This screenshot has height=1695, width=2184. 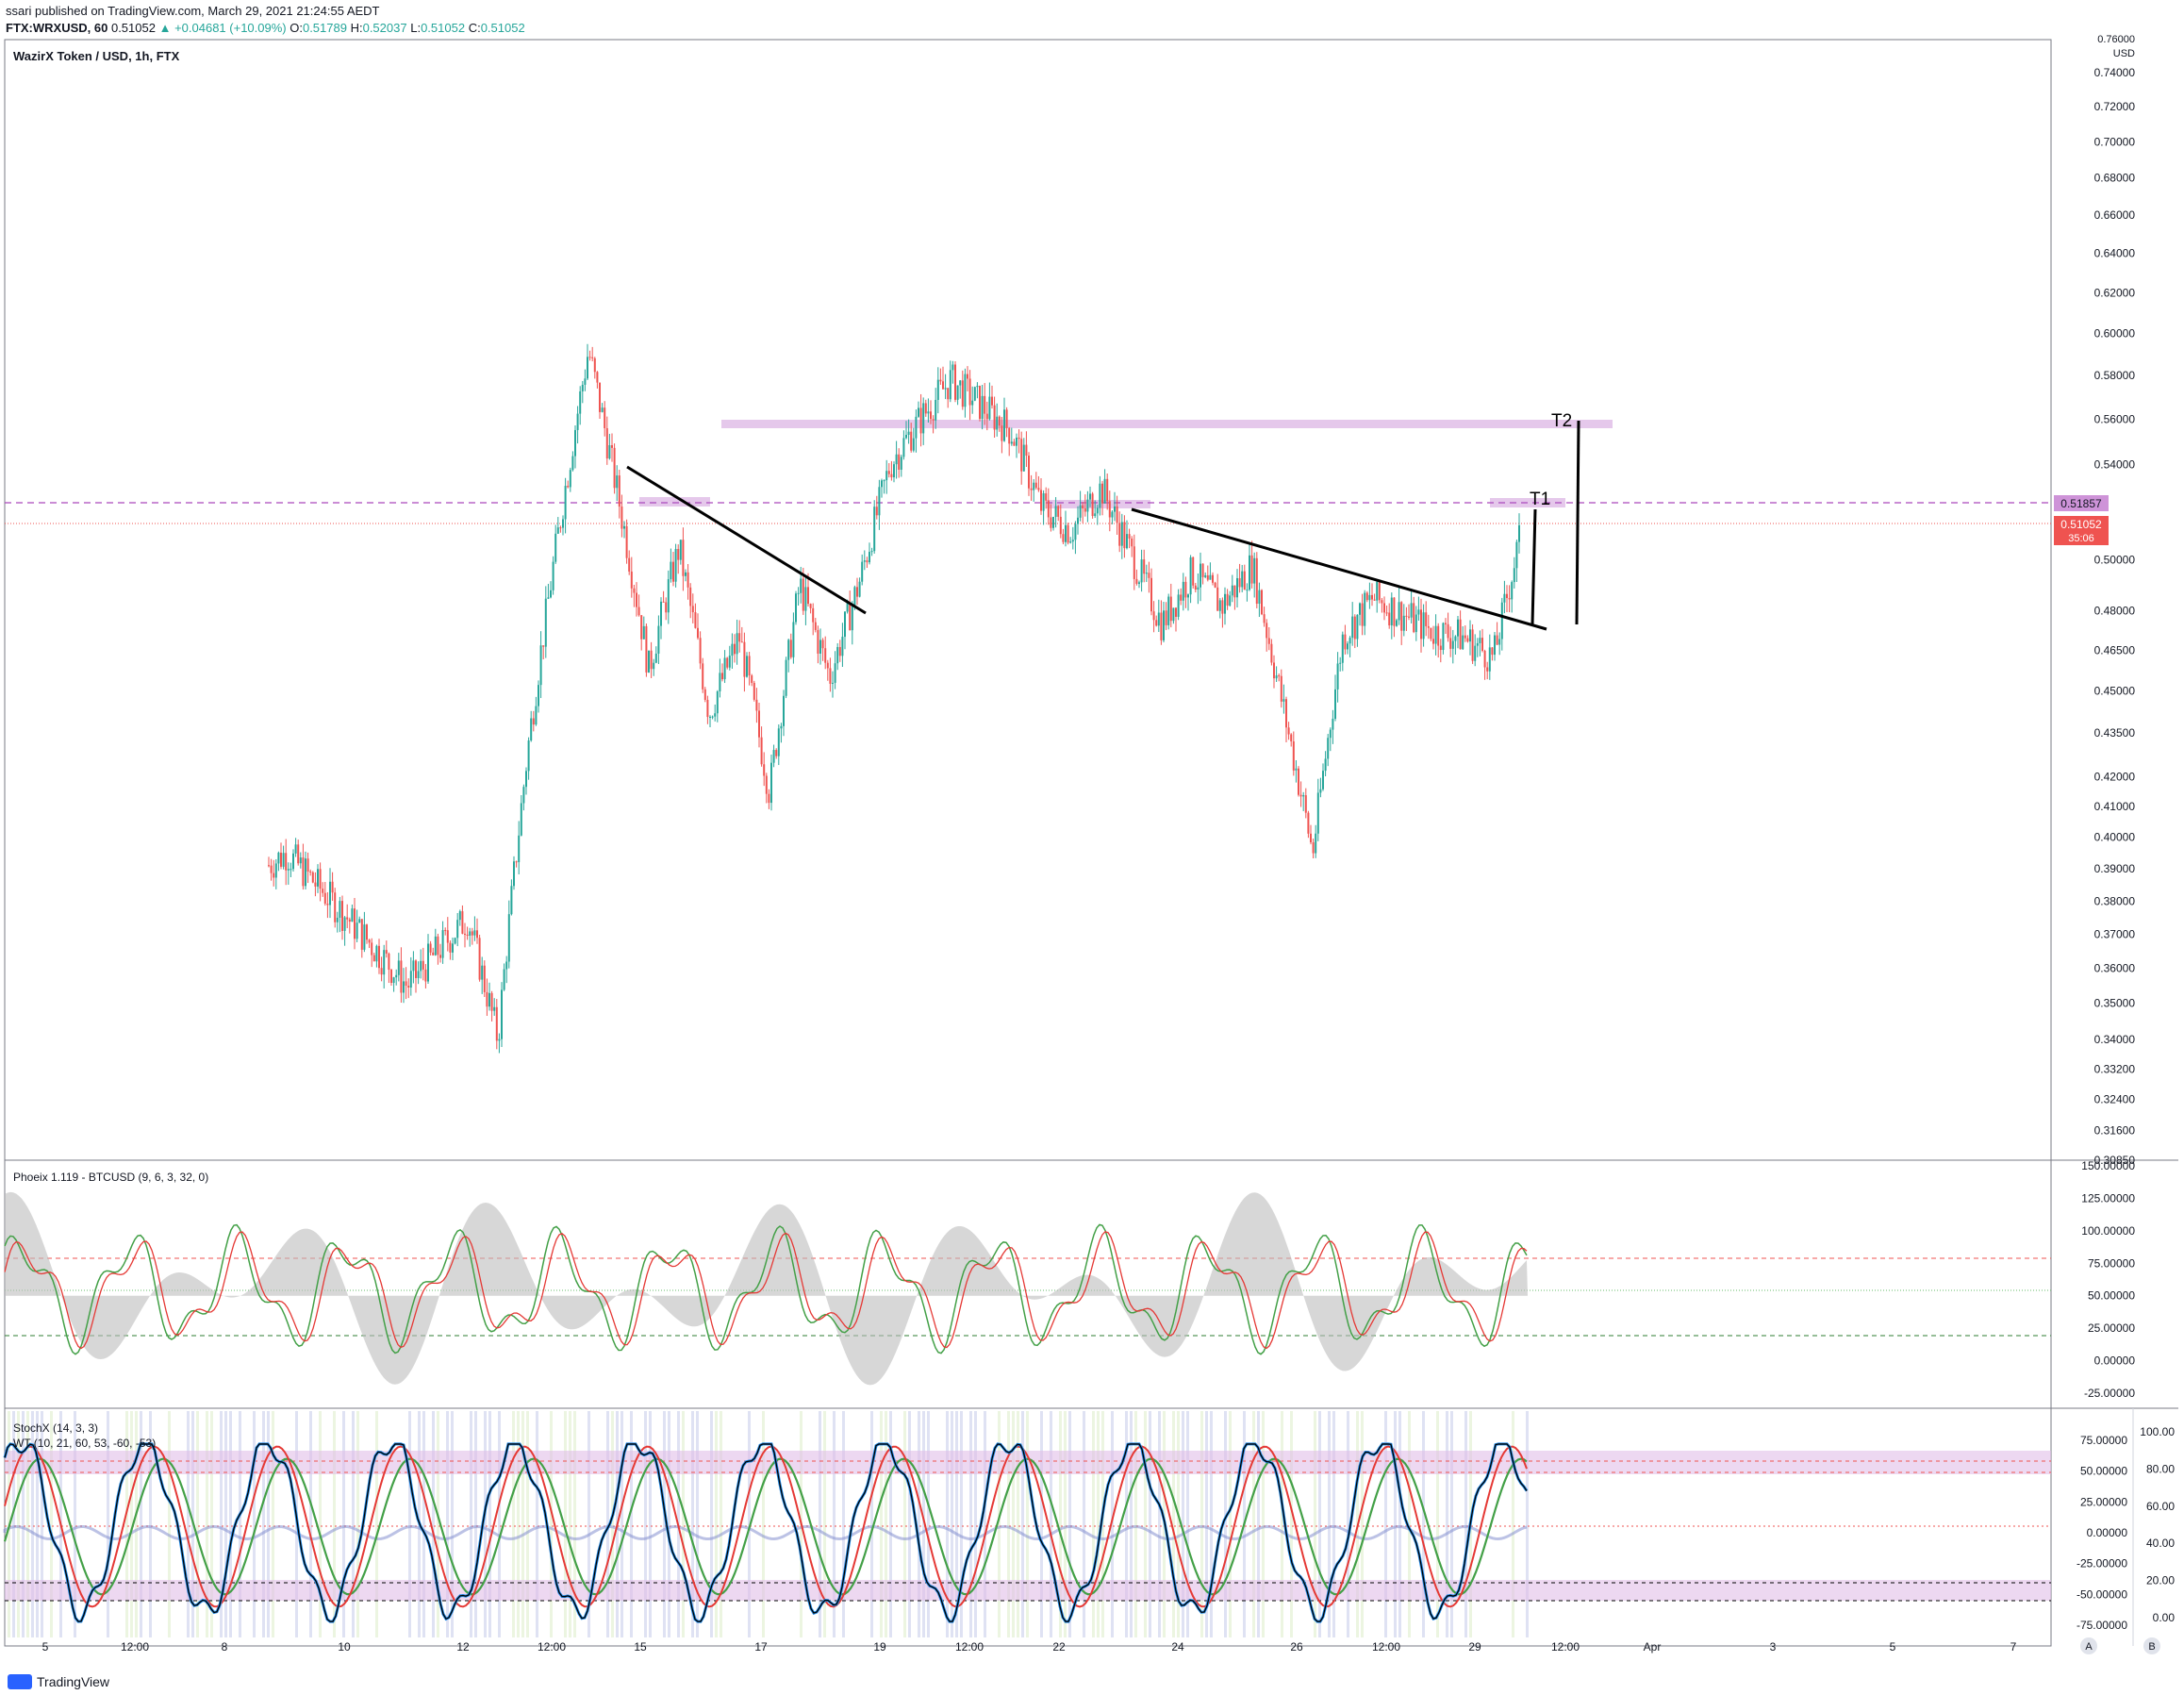 I want to click on stoch-green-line, so click(x=765, y=1526).